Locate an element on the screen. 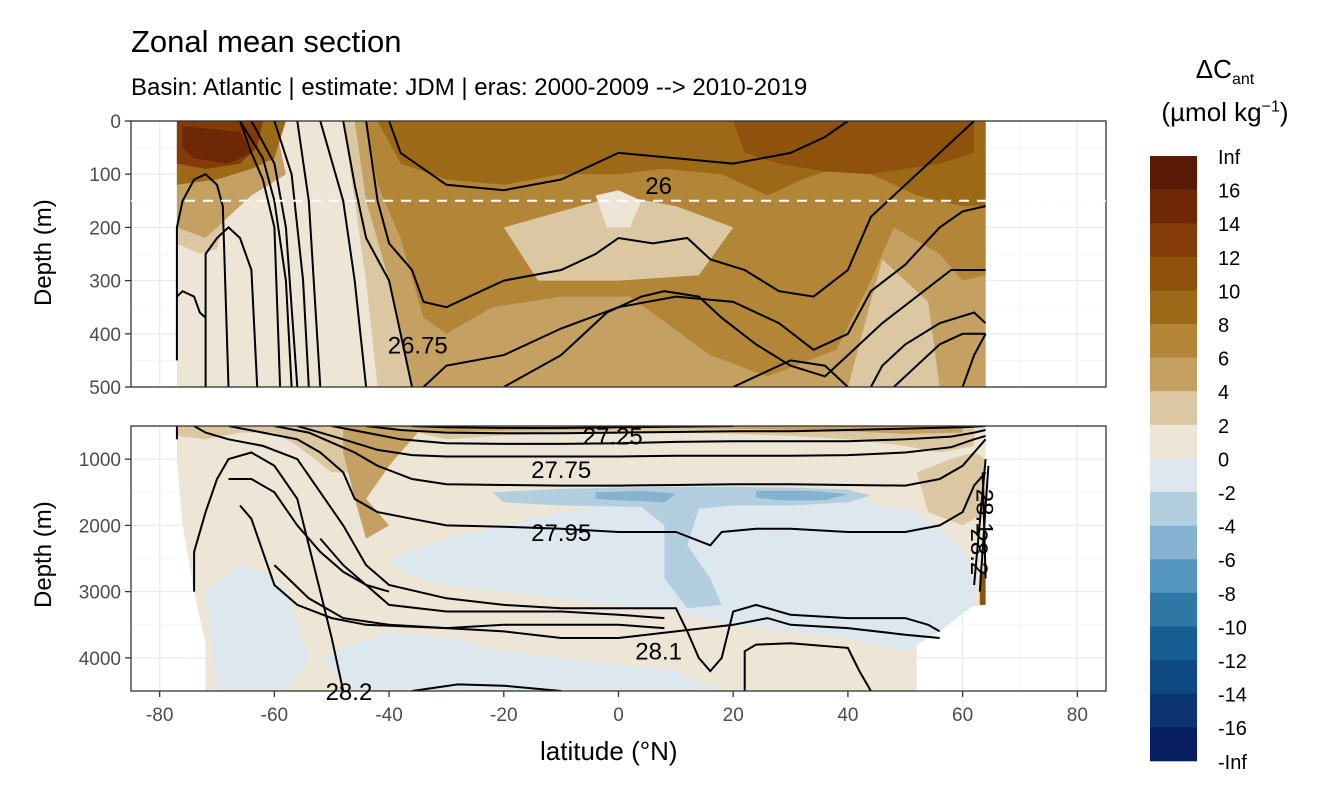 The height and width of the screenshot is (806, 1344). contour-label: 27.75 is located at coordinates (561, 470).